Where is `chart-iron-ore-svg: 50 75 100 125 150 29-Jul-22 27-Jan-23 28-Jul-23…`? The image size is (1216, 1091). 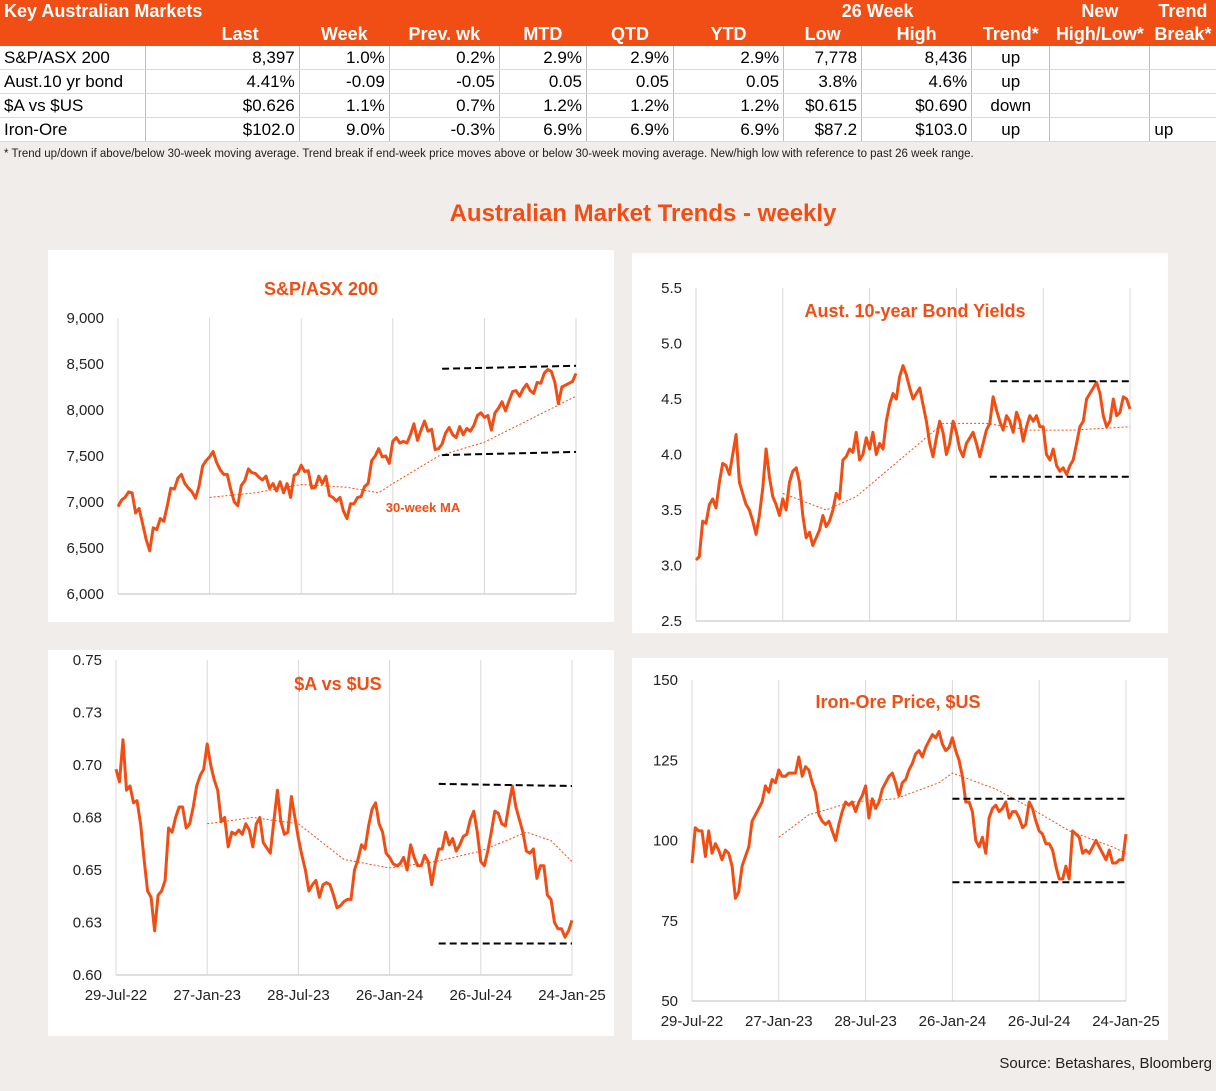 chart-iron-ore-svg: 50 75 100 125 150 29-Jul-22 27-Jan-23 28-Jul-23… is located at coordinates (906, 851).